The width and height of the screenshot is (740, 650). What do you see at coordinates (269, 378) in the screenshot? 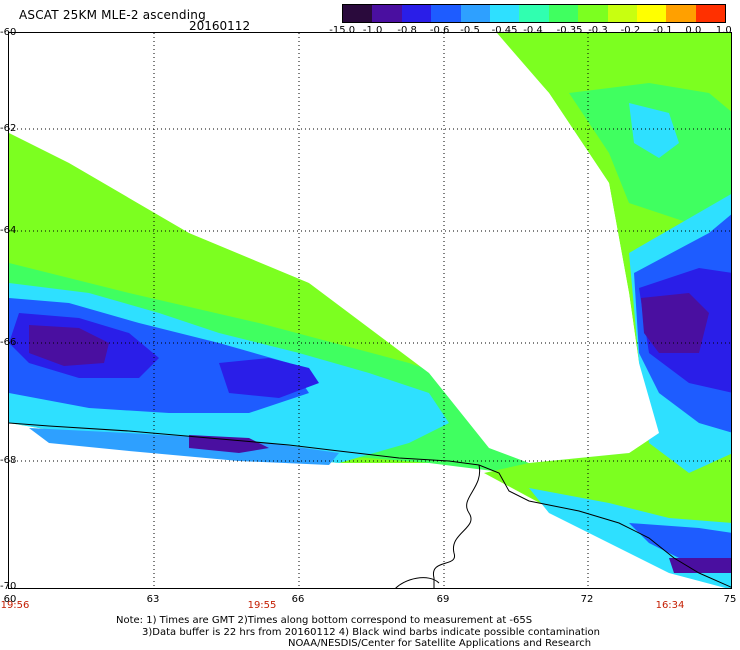
I see `swath-blue-patch` at bounding box center [269, 378].